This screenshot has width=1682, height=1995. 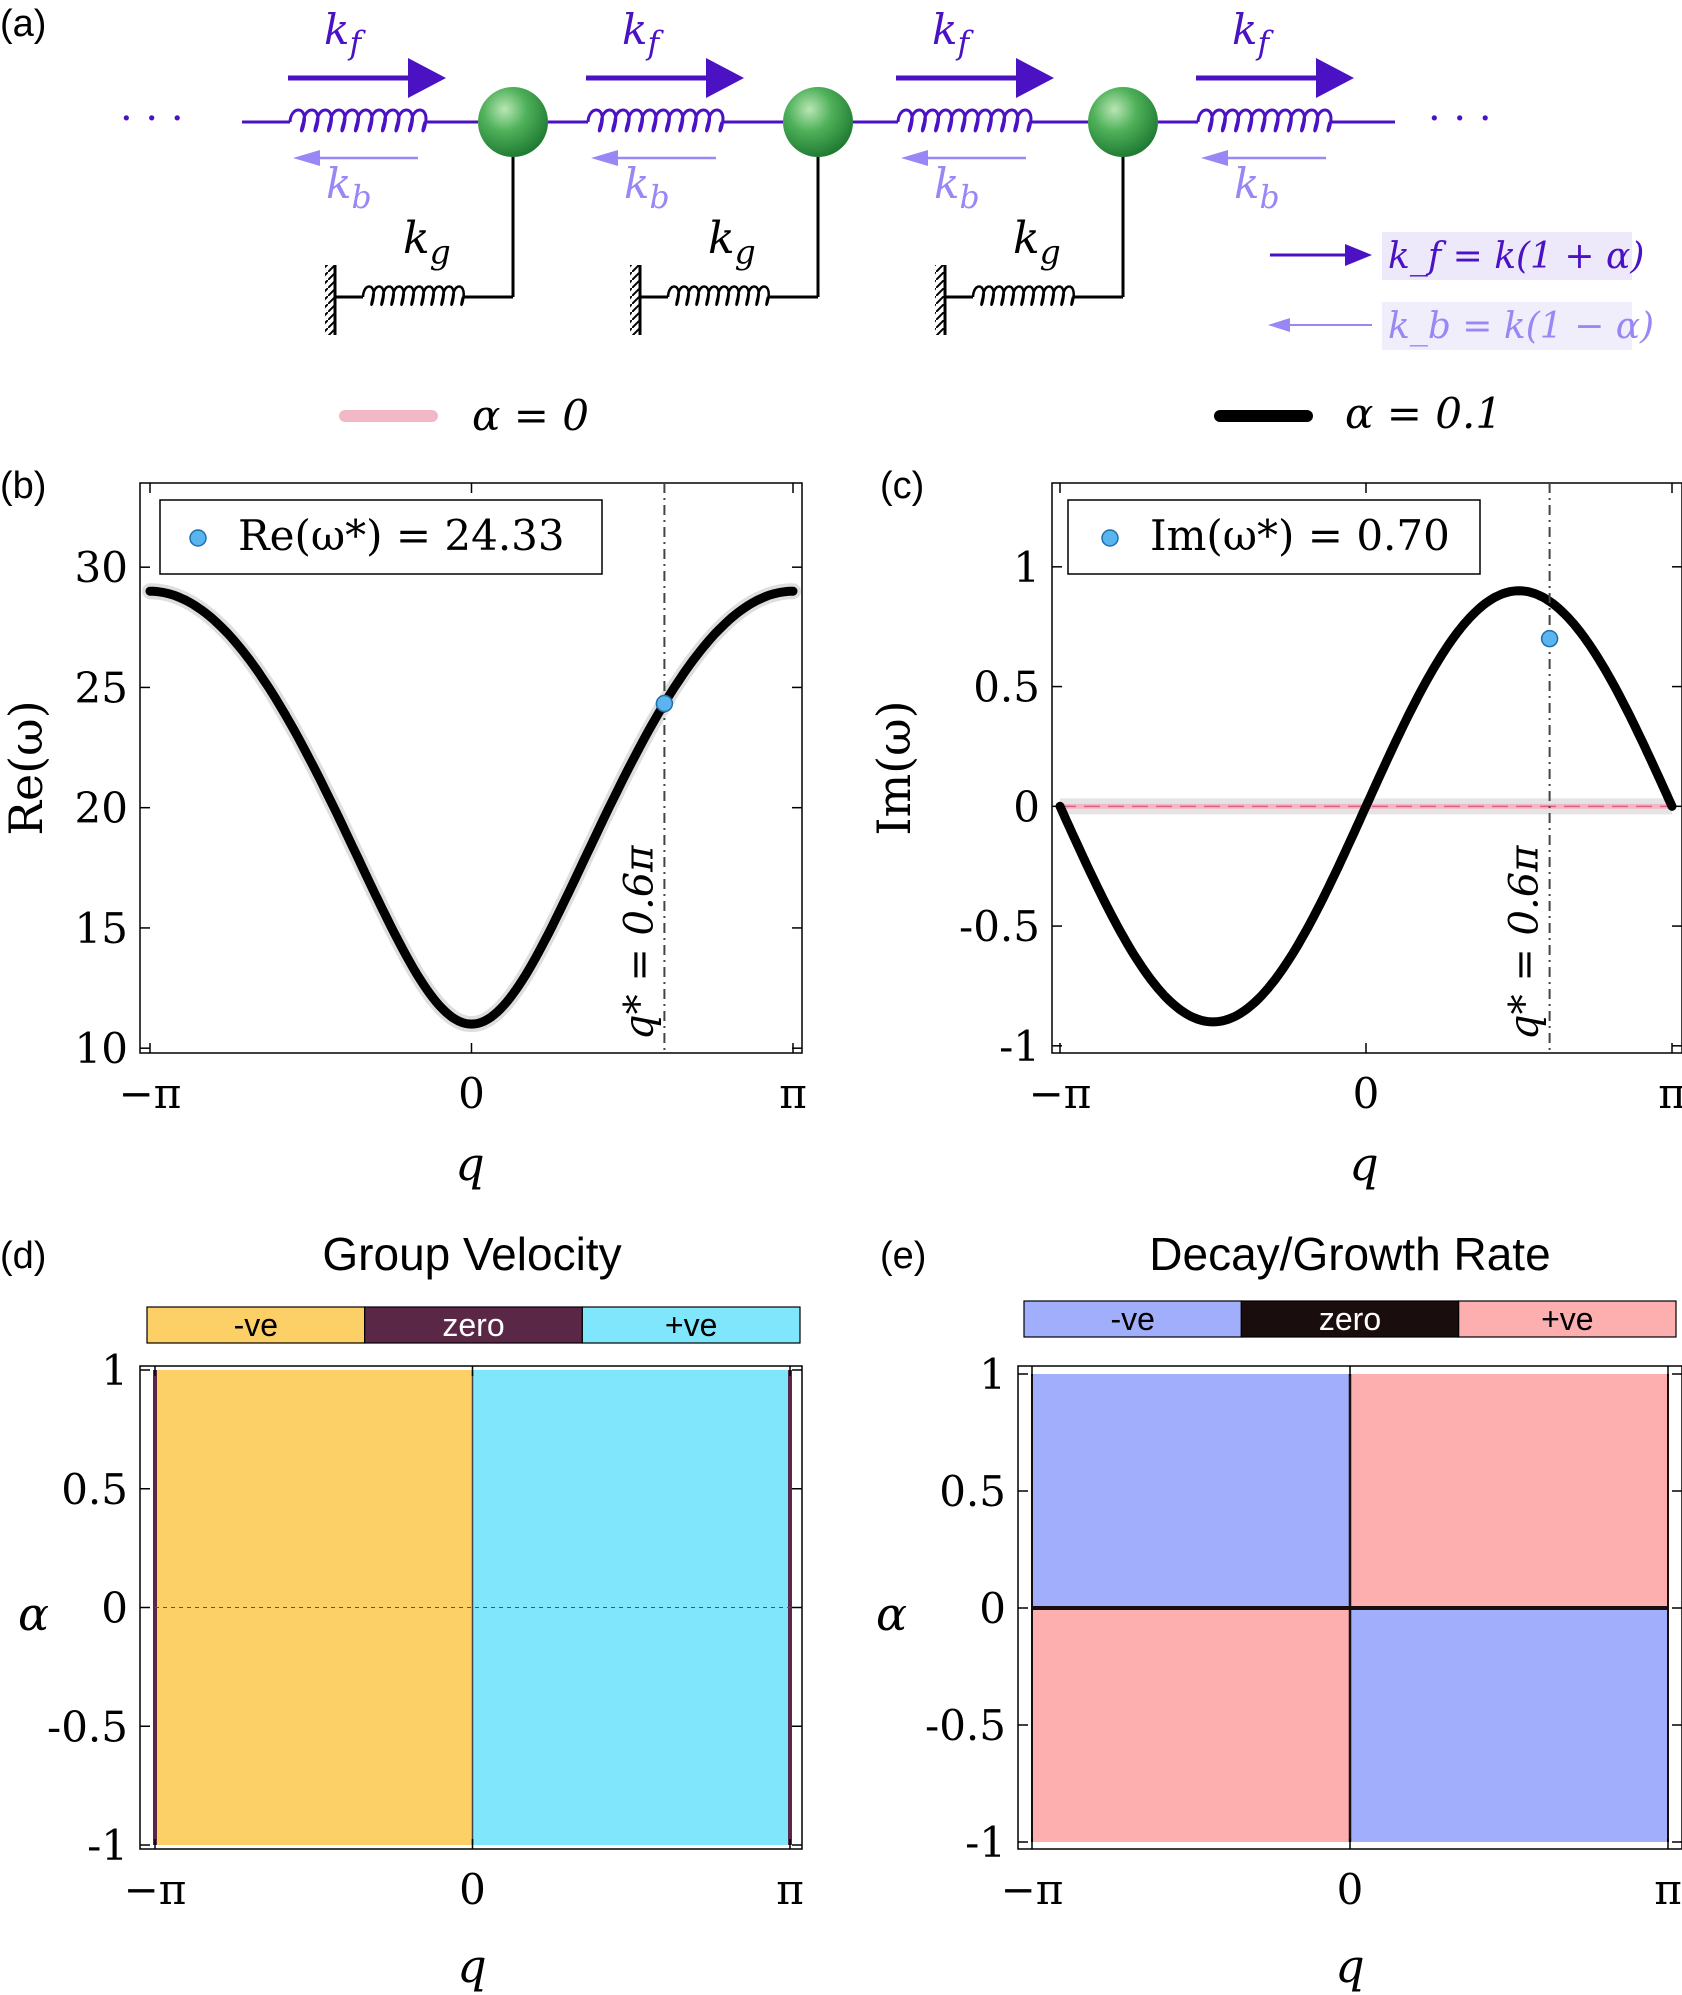 I want to click on panel-b-legend-text: Re(ω*) = 24.33, so click(x=401, y=535).